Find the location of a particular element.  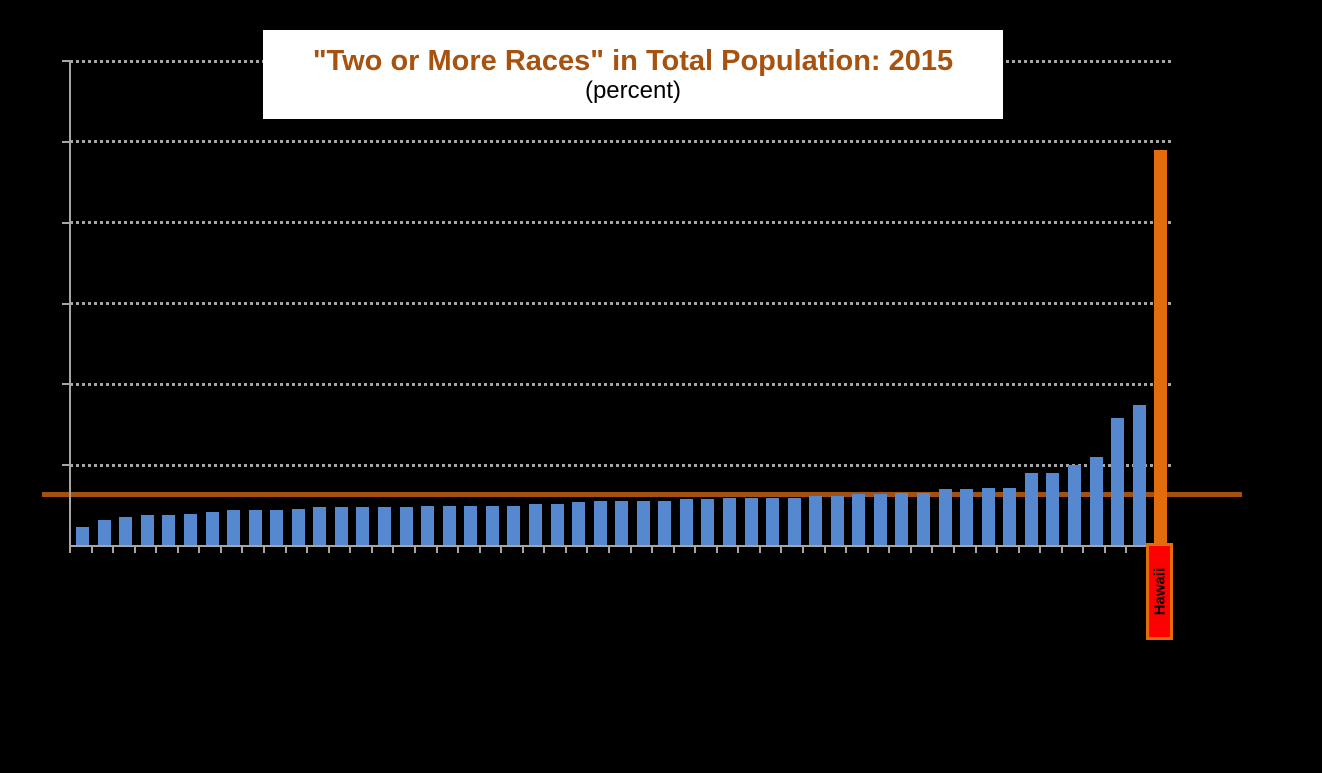

y-axis is located at coordinates (70, 303).